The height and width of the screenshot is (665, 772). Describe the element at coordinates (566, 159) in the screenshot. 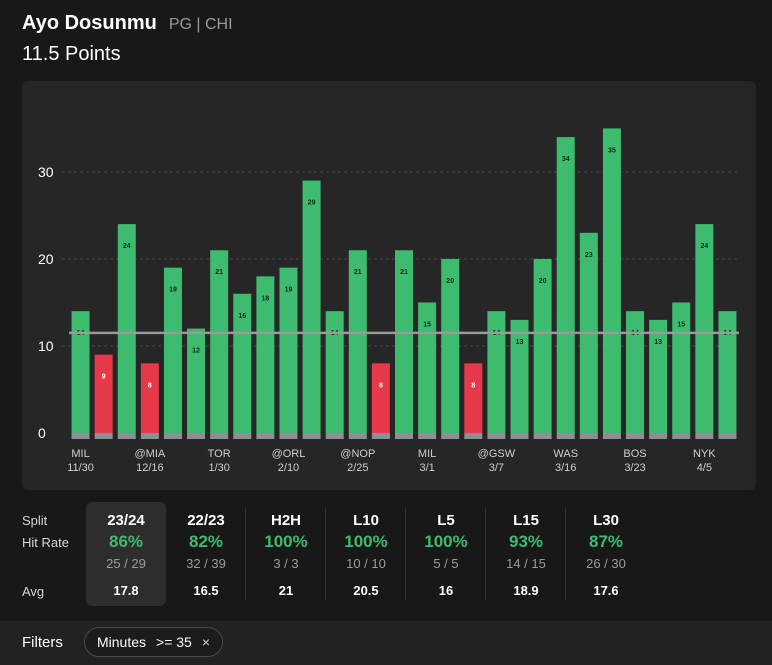

I see `bar-value-label: 34` at that location.